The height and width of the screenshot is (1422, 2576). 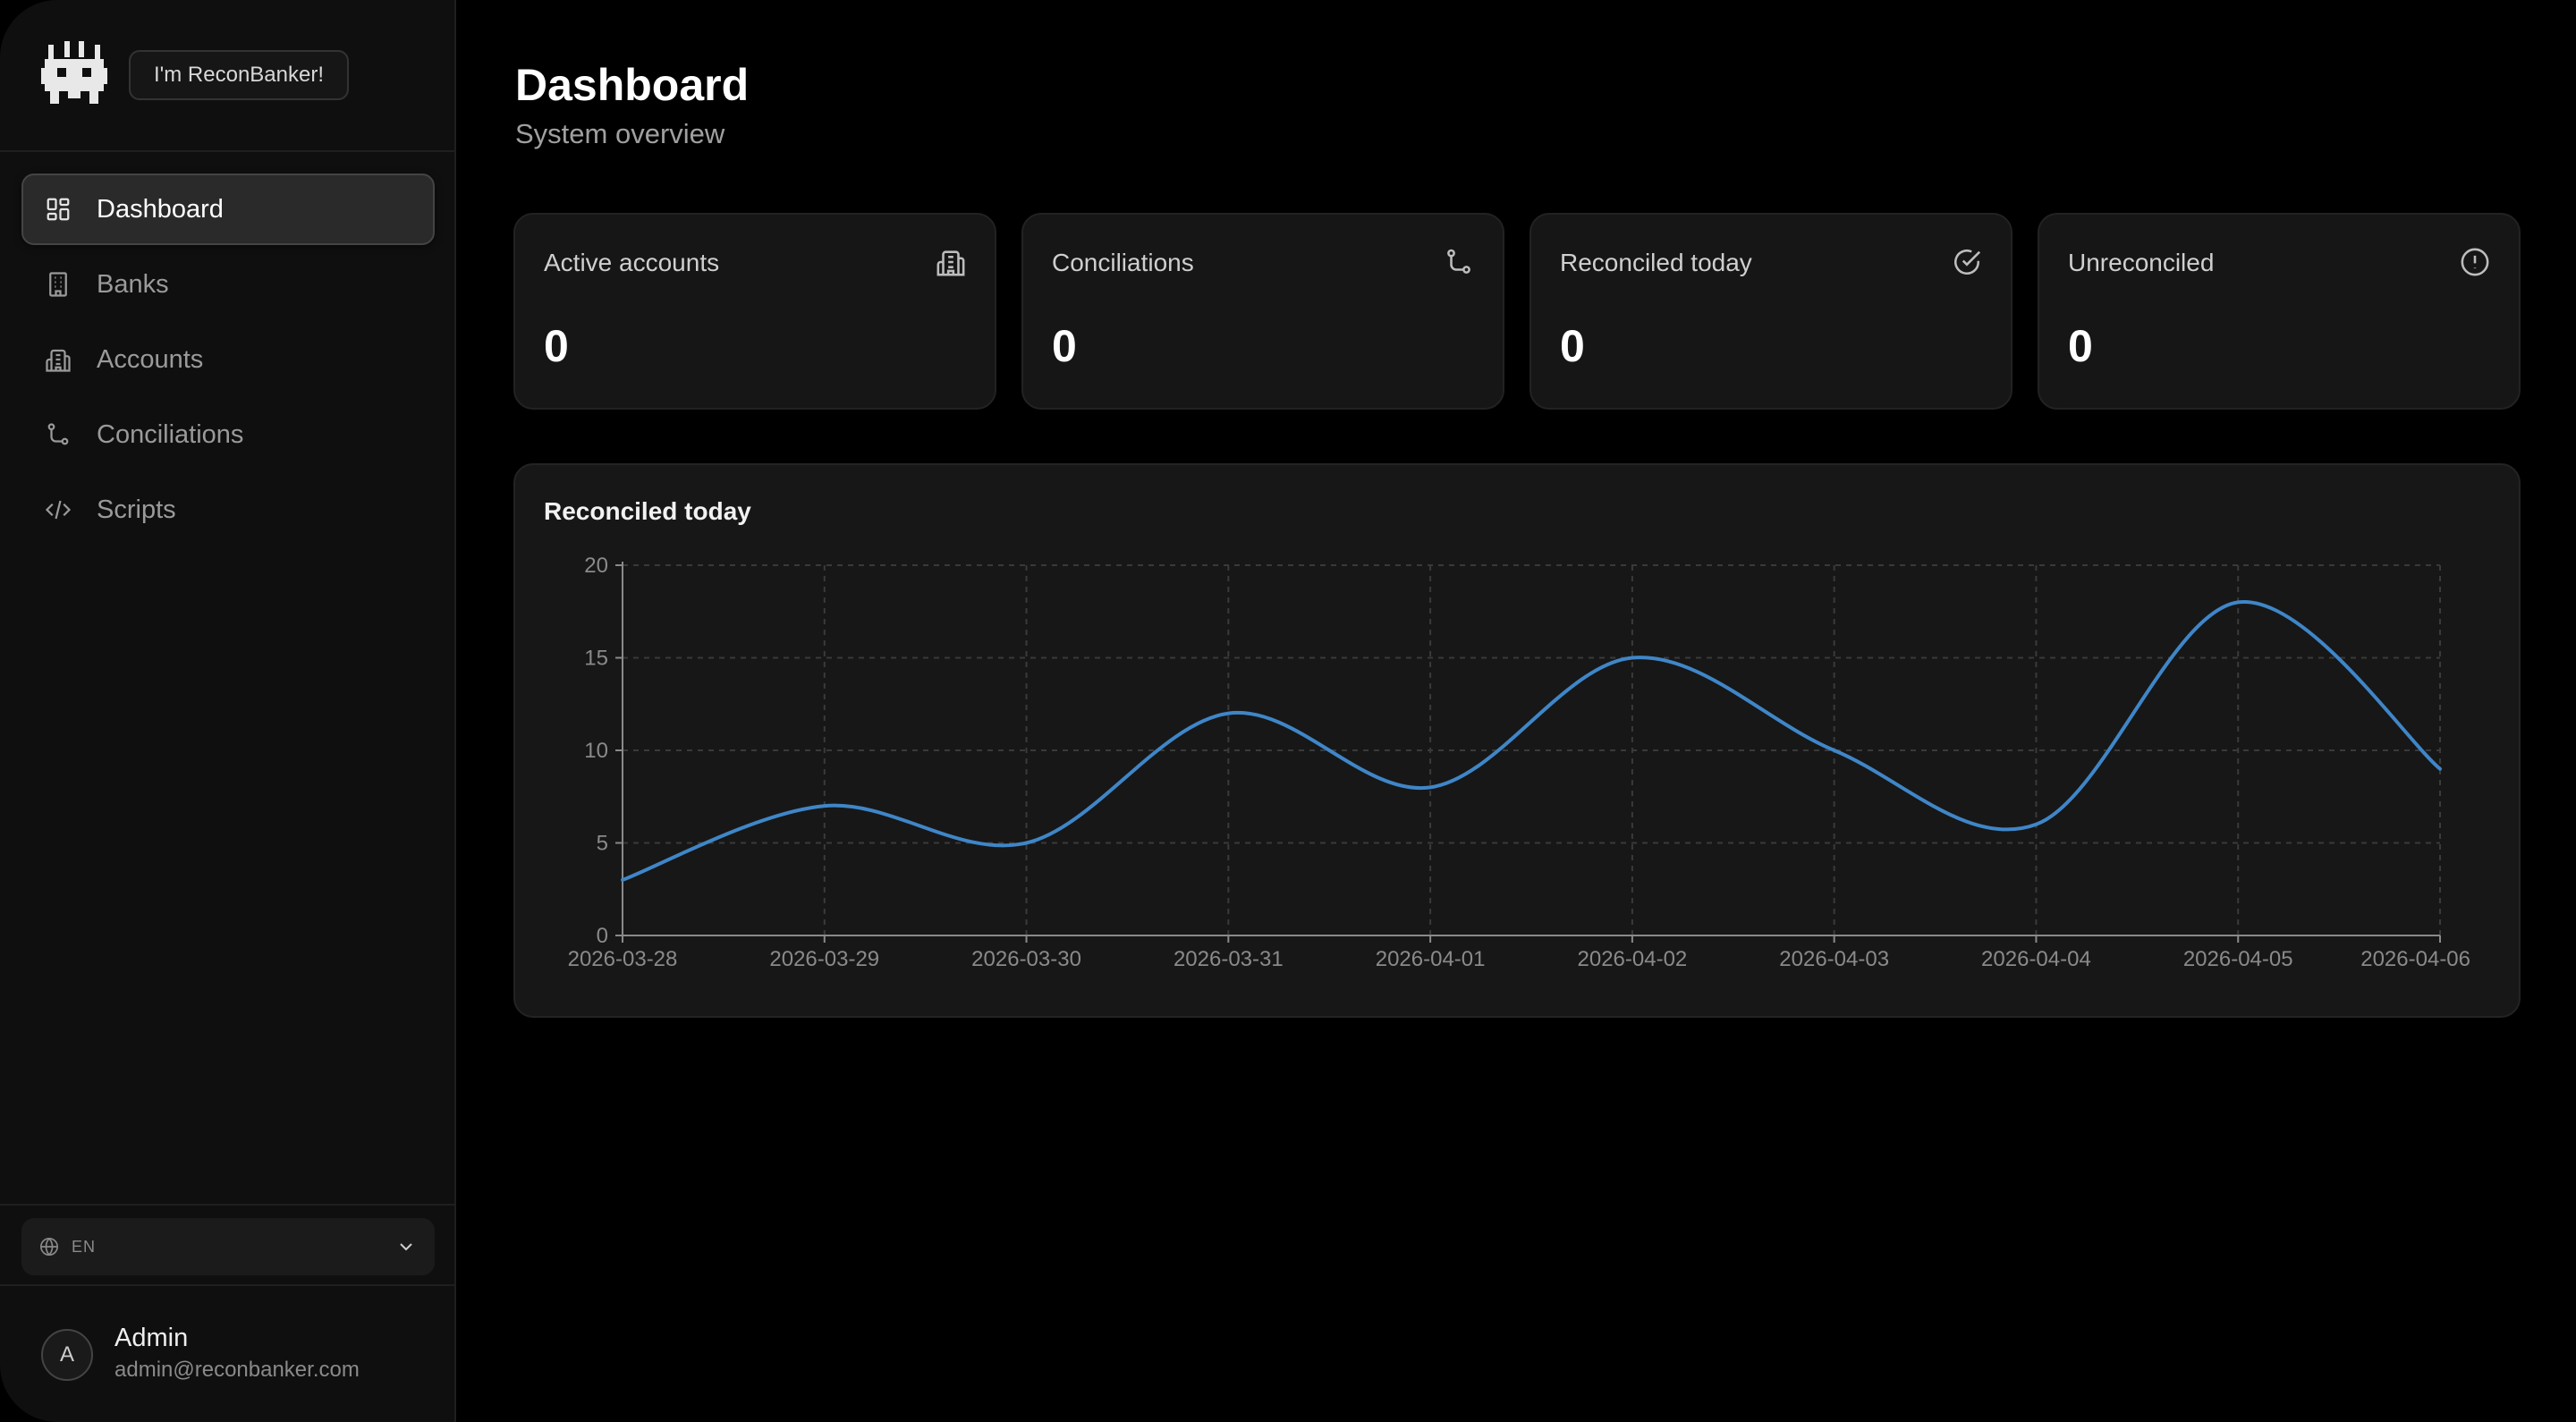 What do you see at coordinates (58, 209) in the screenshot?
I see `dashboard-icon` at bounding box center [58, 209].